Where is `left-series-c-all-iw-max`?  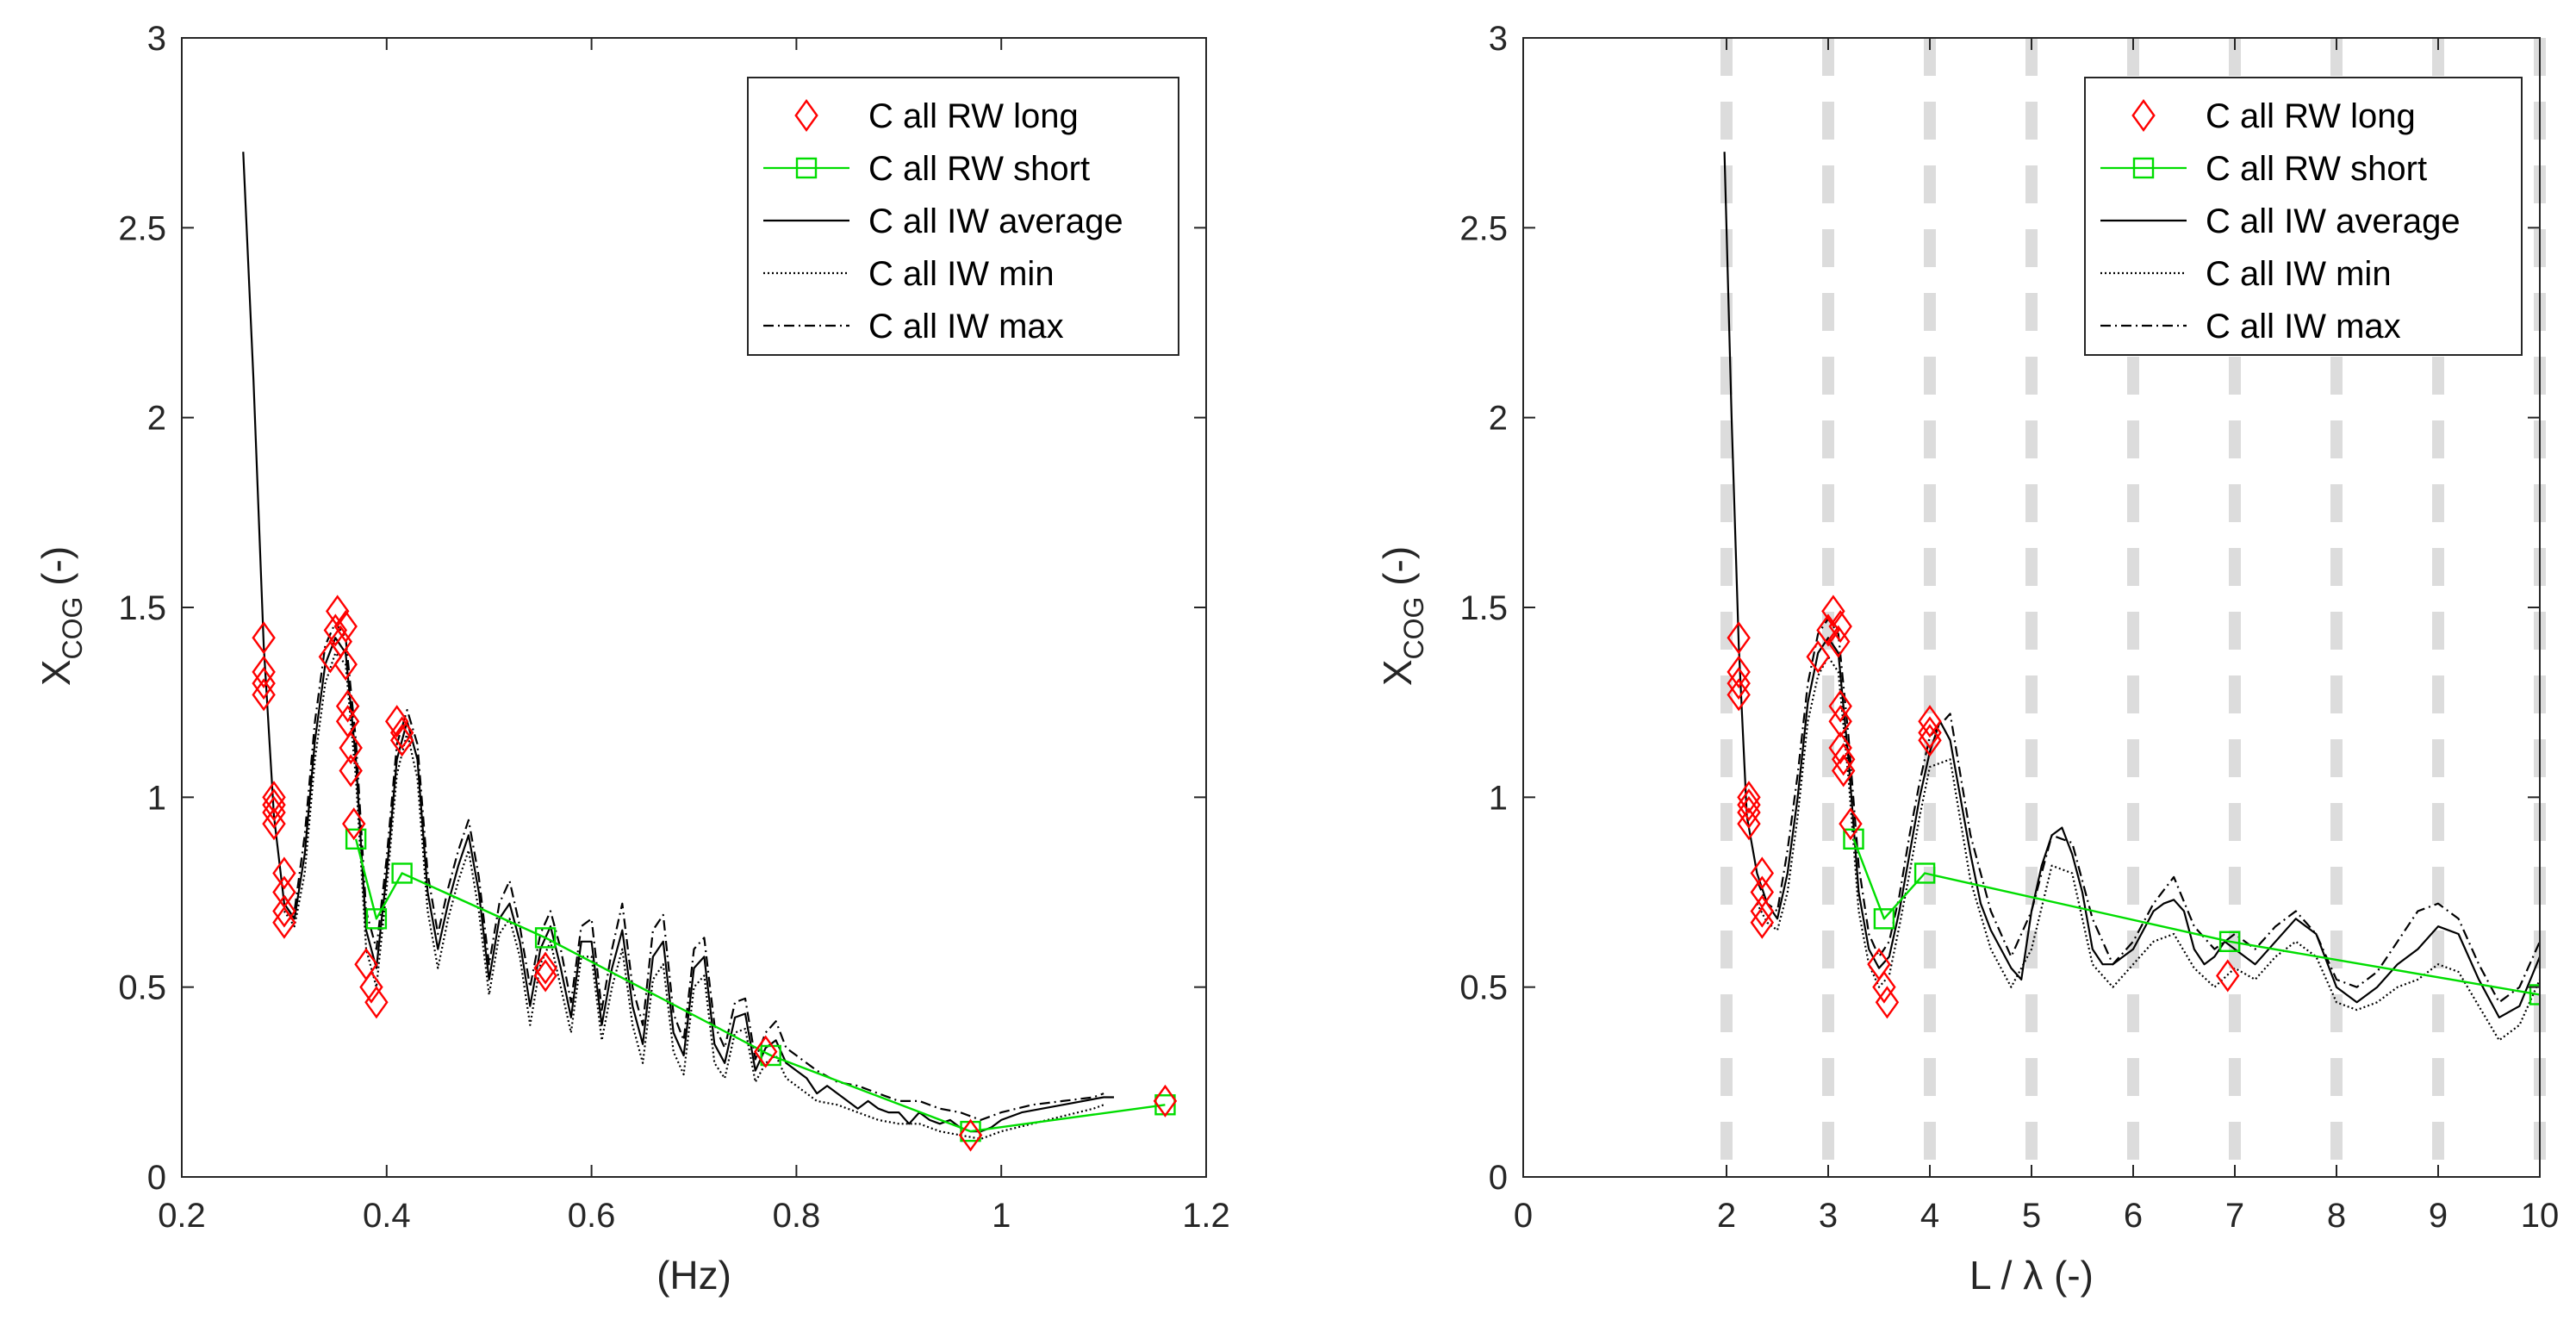 left-series-c-all-iw-max is located at coordinates (694, 871).